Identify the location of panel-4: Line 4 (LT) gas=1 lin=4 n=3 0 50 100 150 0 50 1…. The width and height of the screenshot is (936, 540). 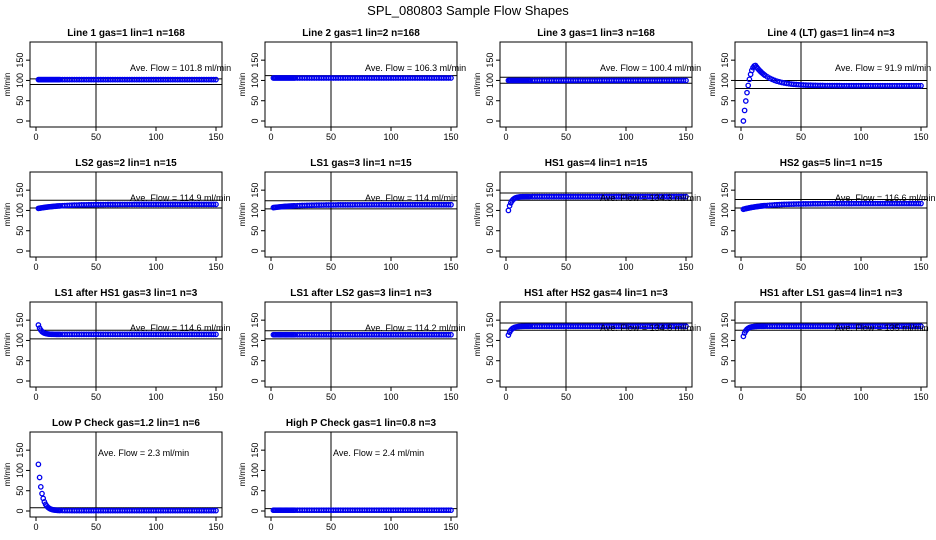
(819, 85).